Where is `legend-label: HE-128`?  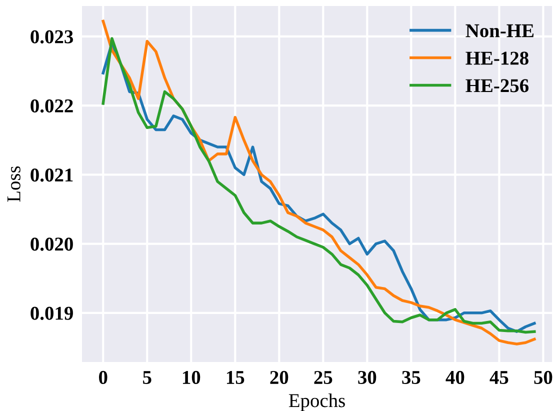 legend-label: HE-128 is located at coordinates (497, 58).